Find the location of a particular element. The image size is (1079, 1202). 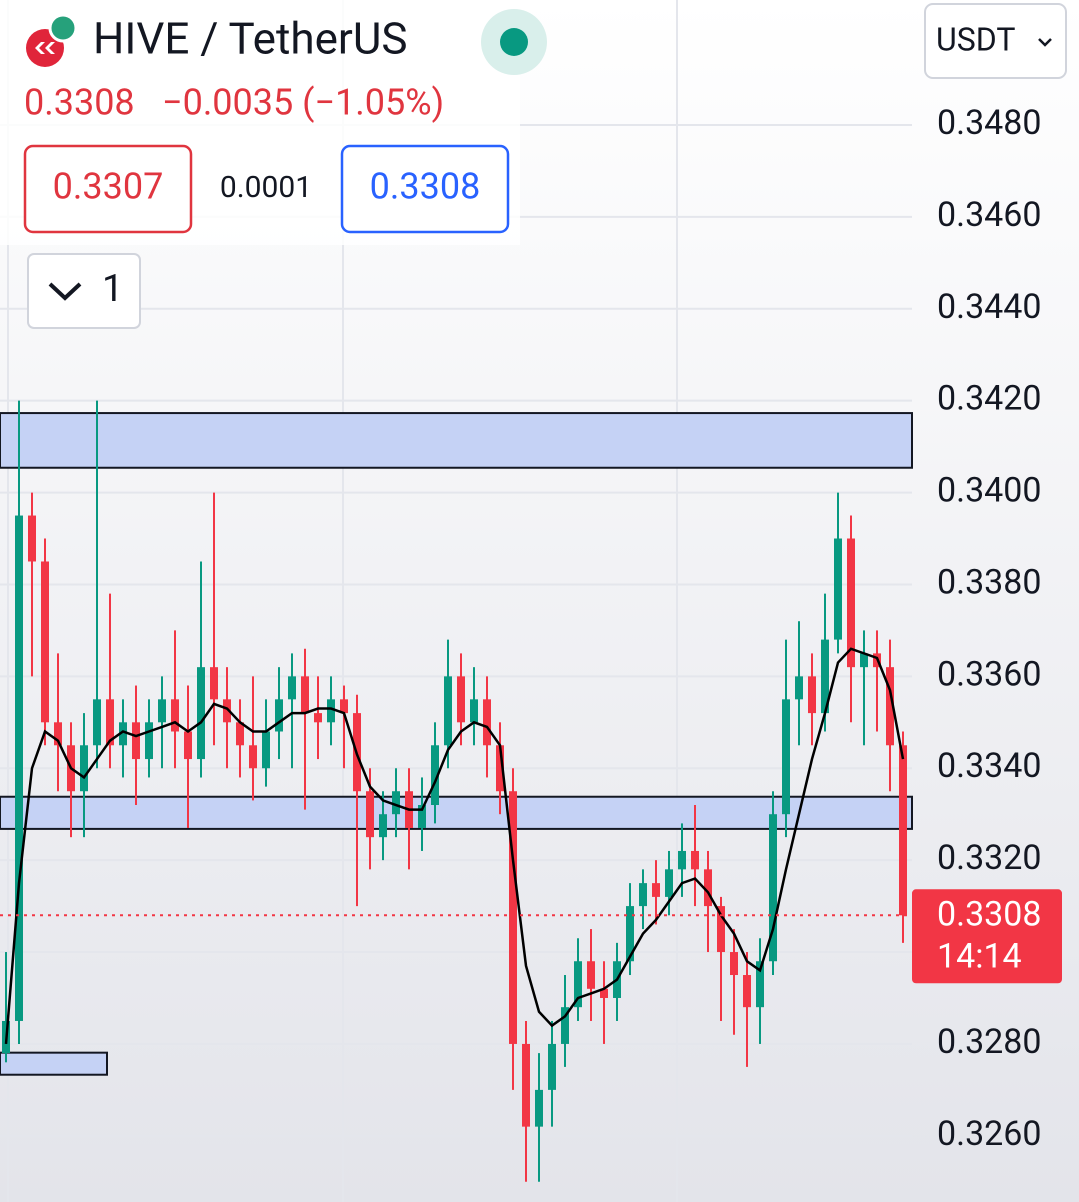

sell-button is located at coordinates (108, 189).